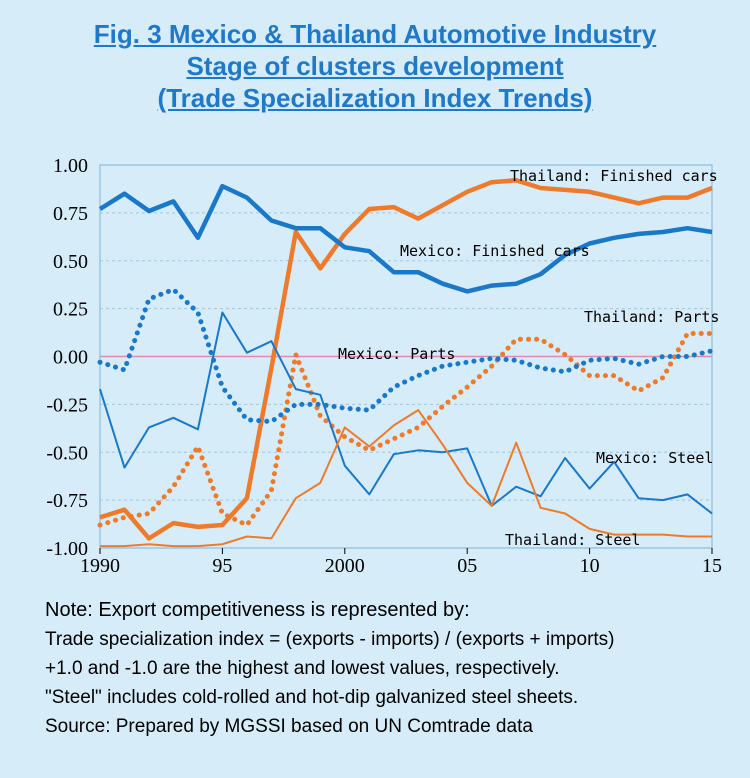  Describe the element at coordinates (590, 566) in the screenshot. I see `x-tick-label: 10` at that location.